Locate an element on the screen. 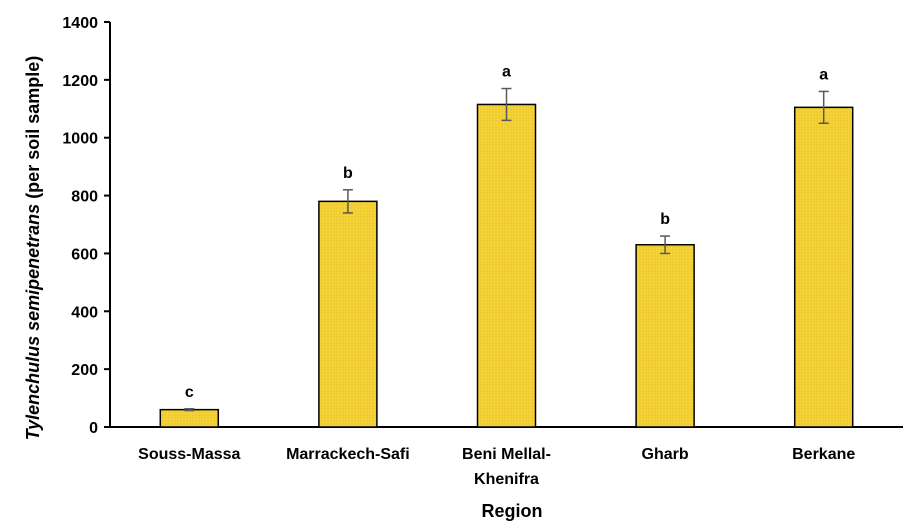 This screenshot has width=903, height=525. y-tick-label: 0 is located at coordinates (93, 428).